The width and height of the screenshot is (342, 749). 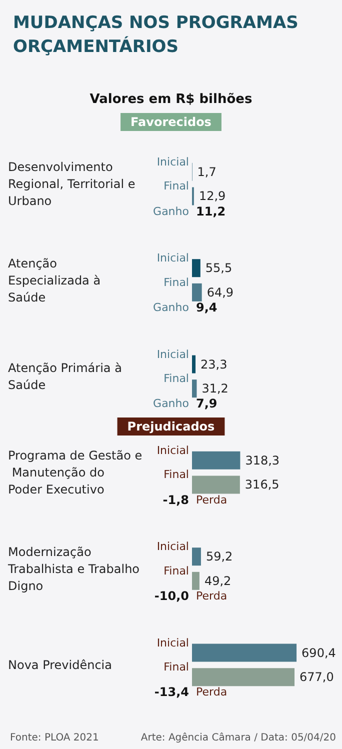 What do you see at coordinates (175, 499) in the screenshot?
I see `text: -1,8` at bounding box center [175, 499].